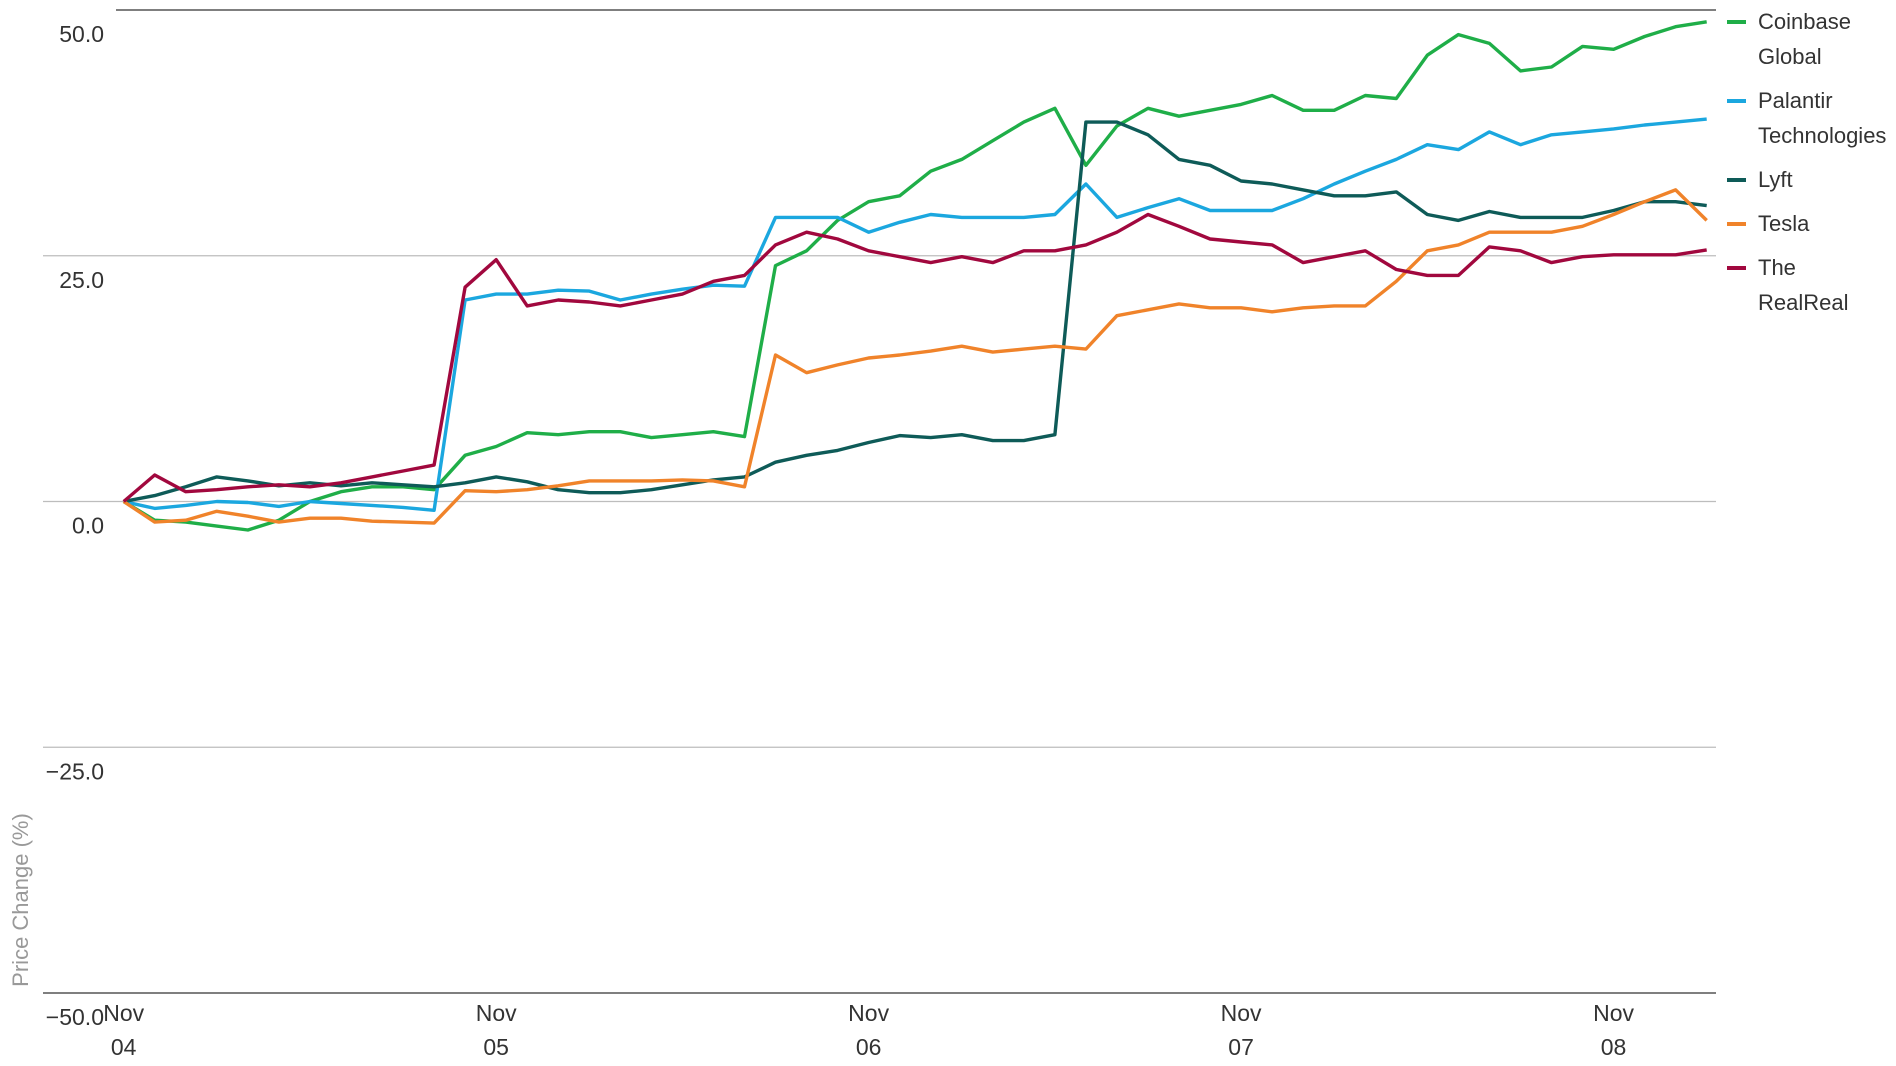 The width and height of the screenshot is (1896, 1066). I want to click on legend-label: Palantir Technologies, so click(1822, 118).